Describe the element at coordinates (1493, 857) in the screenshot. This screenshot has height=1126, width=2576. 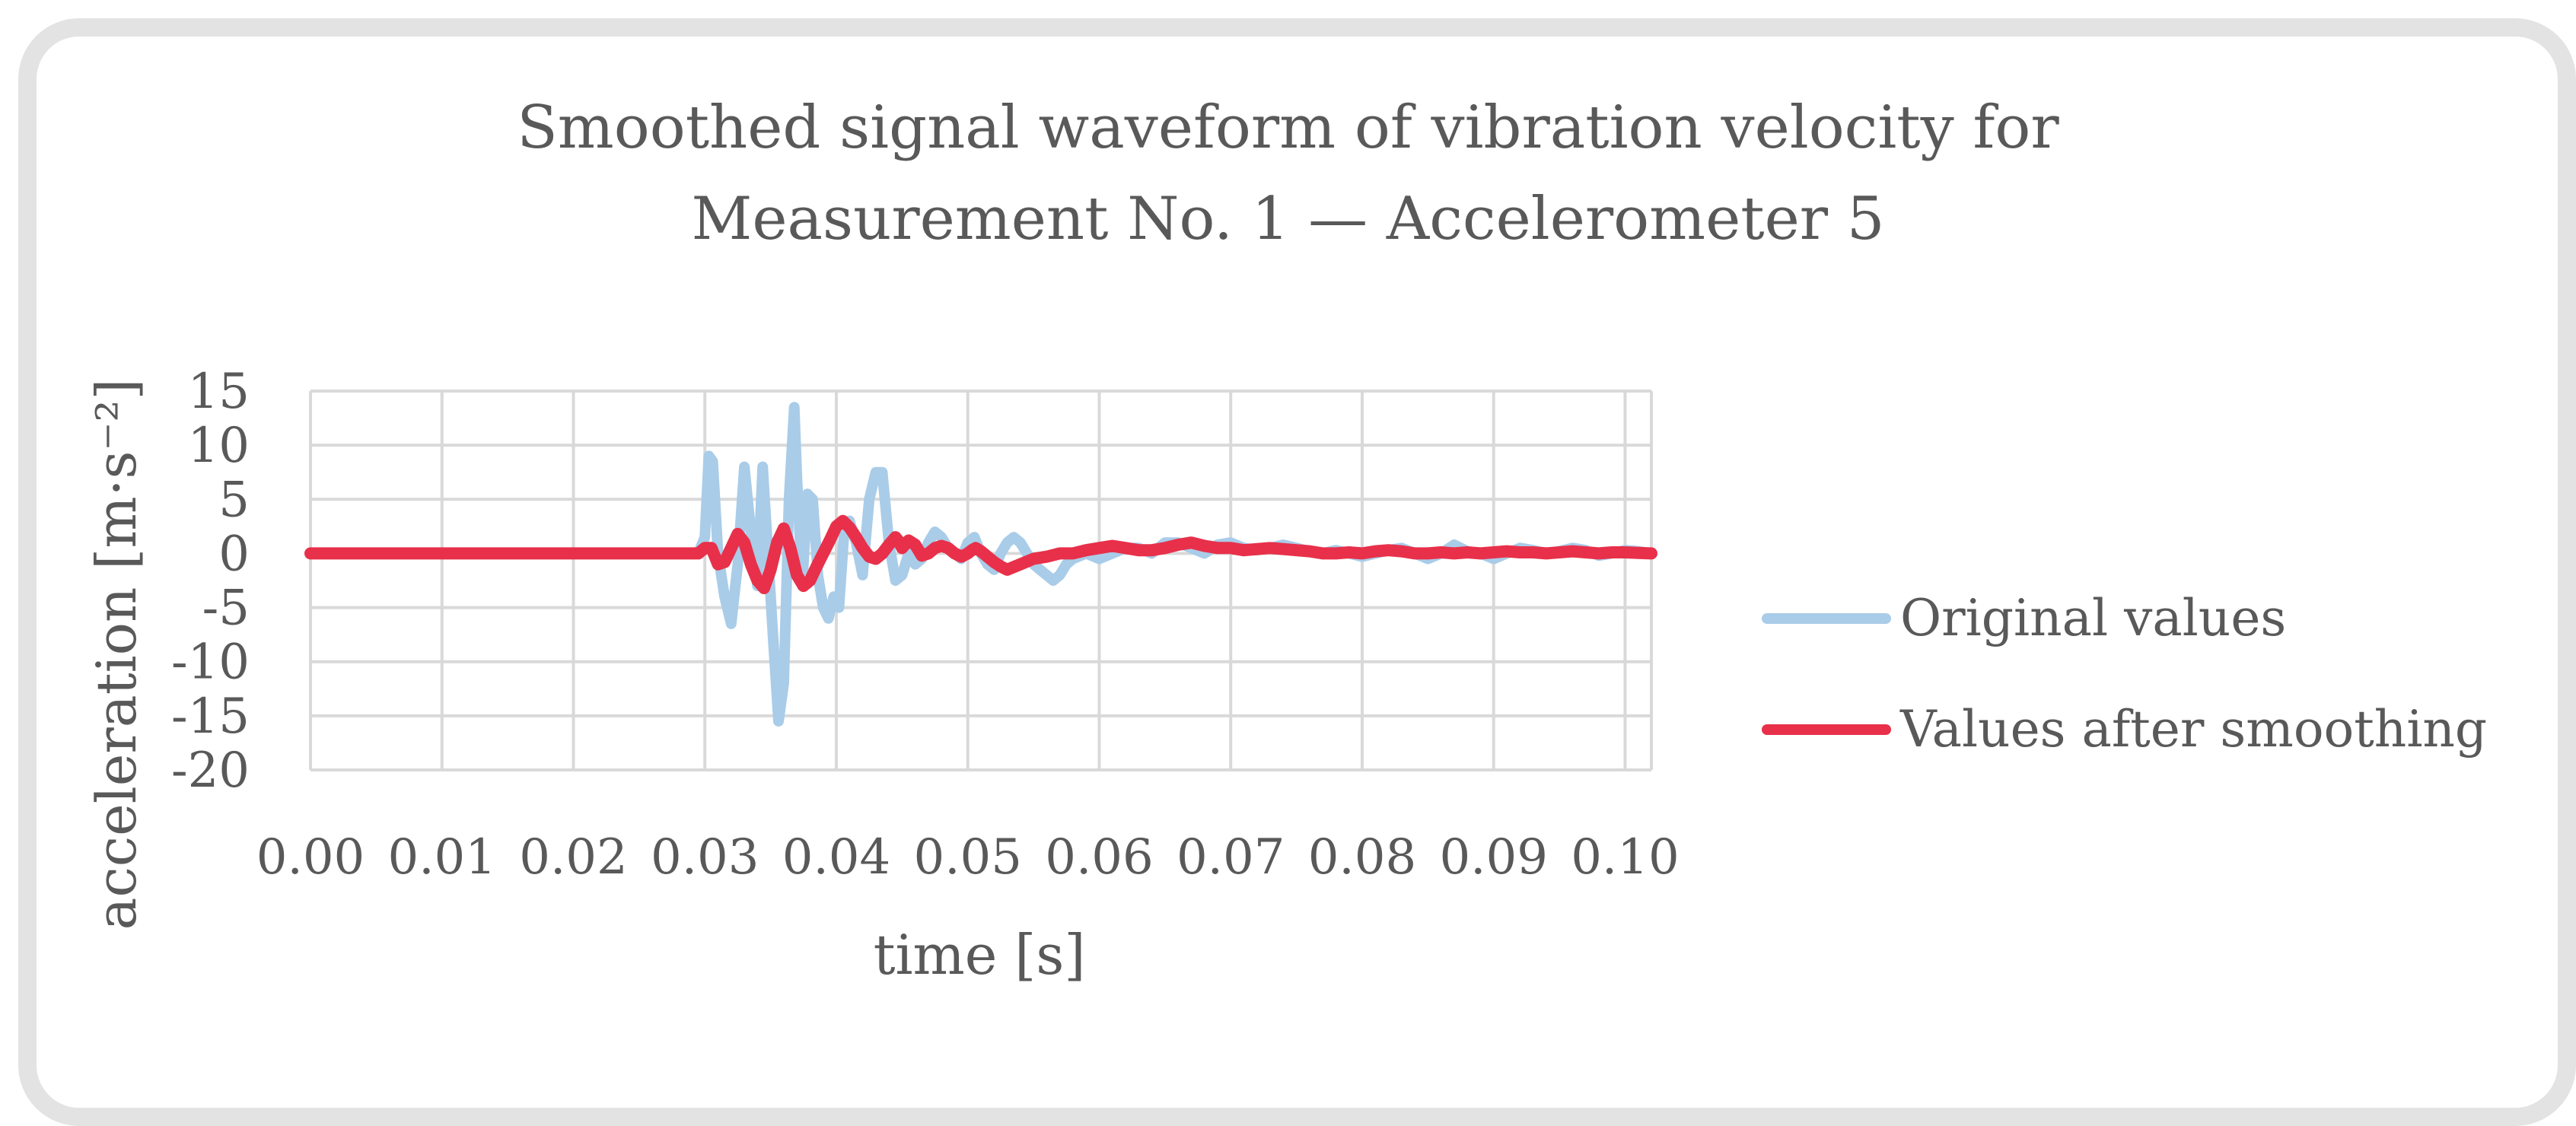
I see `x-tick-label: 0.09` at that location.